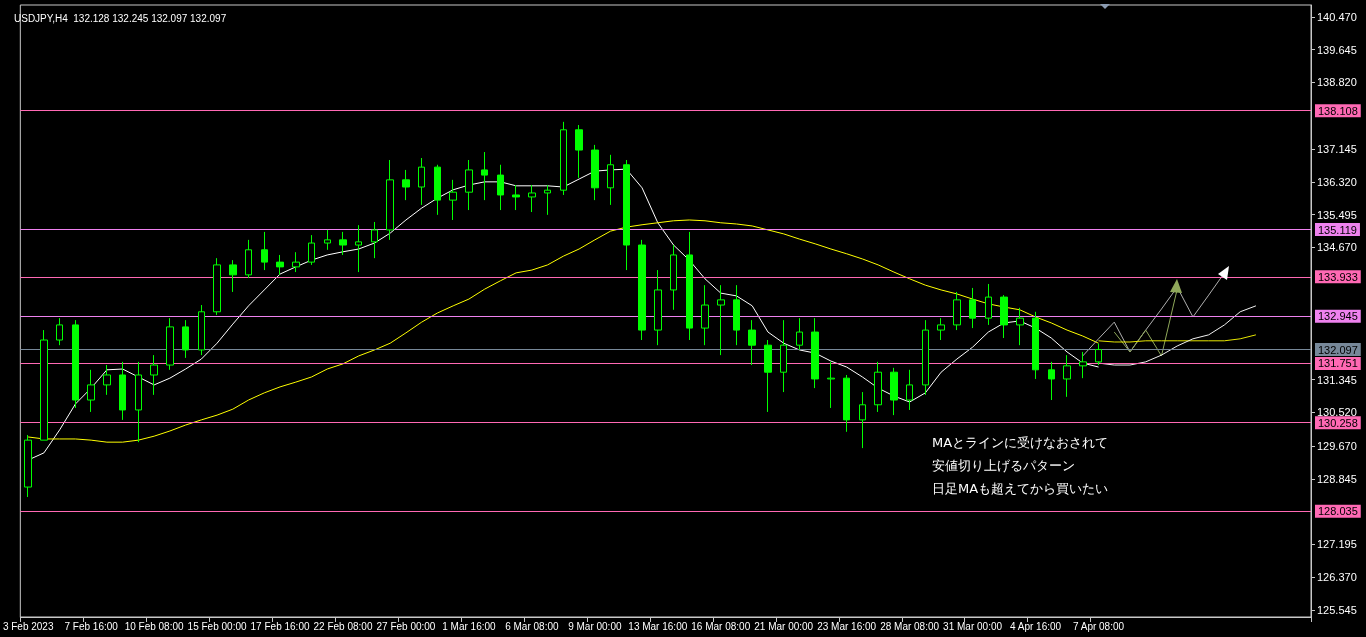  I want to click on y-tick-label: 139.645, so click(1337, 49).